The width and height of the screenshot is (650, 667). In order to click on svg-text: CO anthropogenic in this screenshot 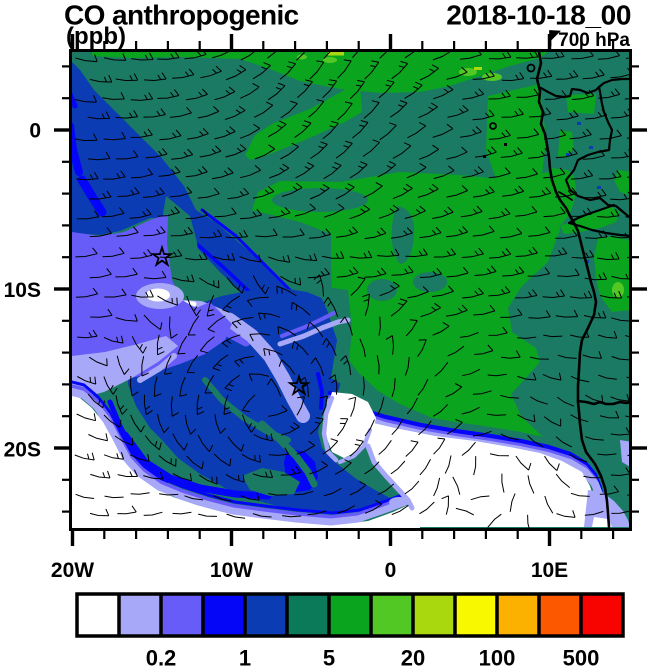, I will do `click(181, 15)`.